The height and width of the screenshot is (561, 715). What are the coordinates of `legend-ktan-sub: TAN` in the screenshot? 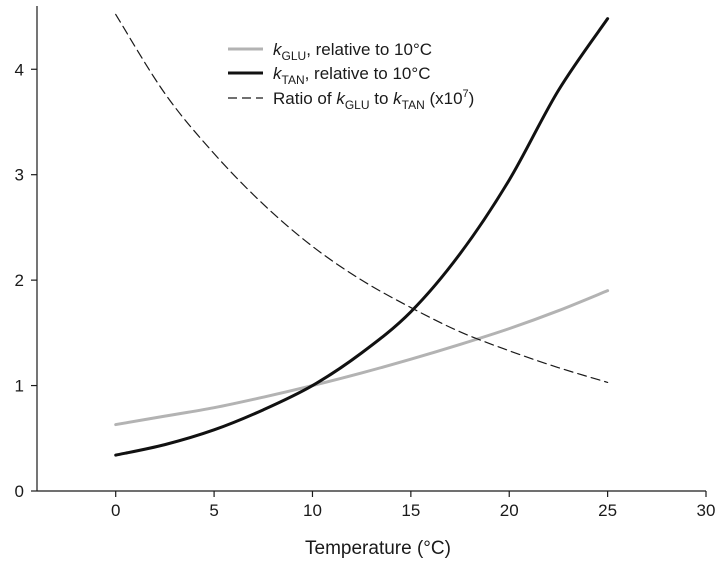 It's located at (293, 80).